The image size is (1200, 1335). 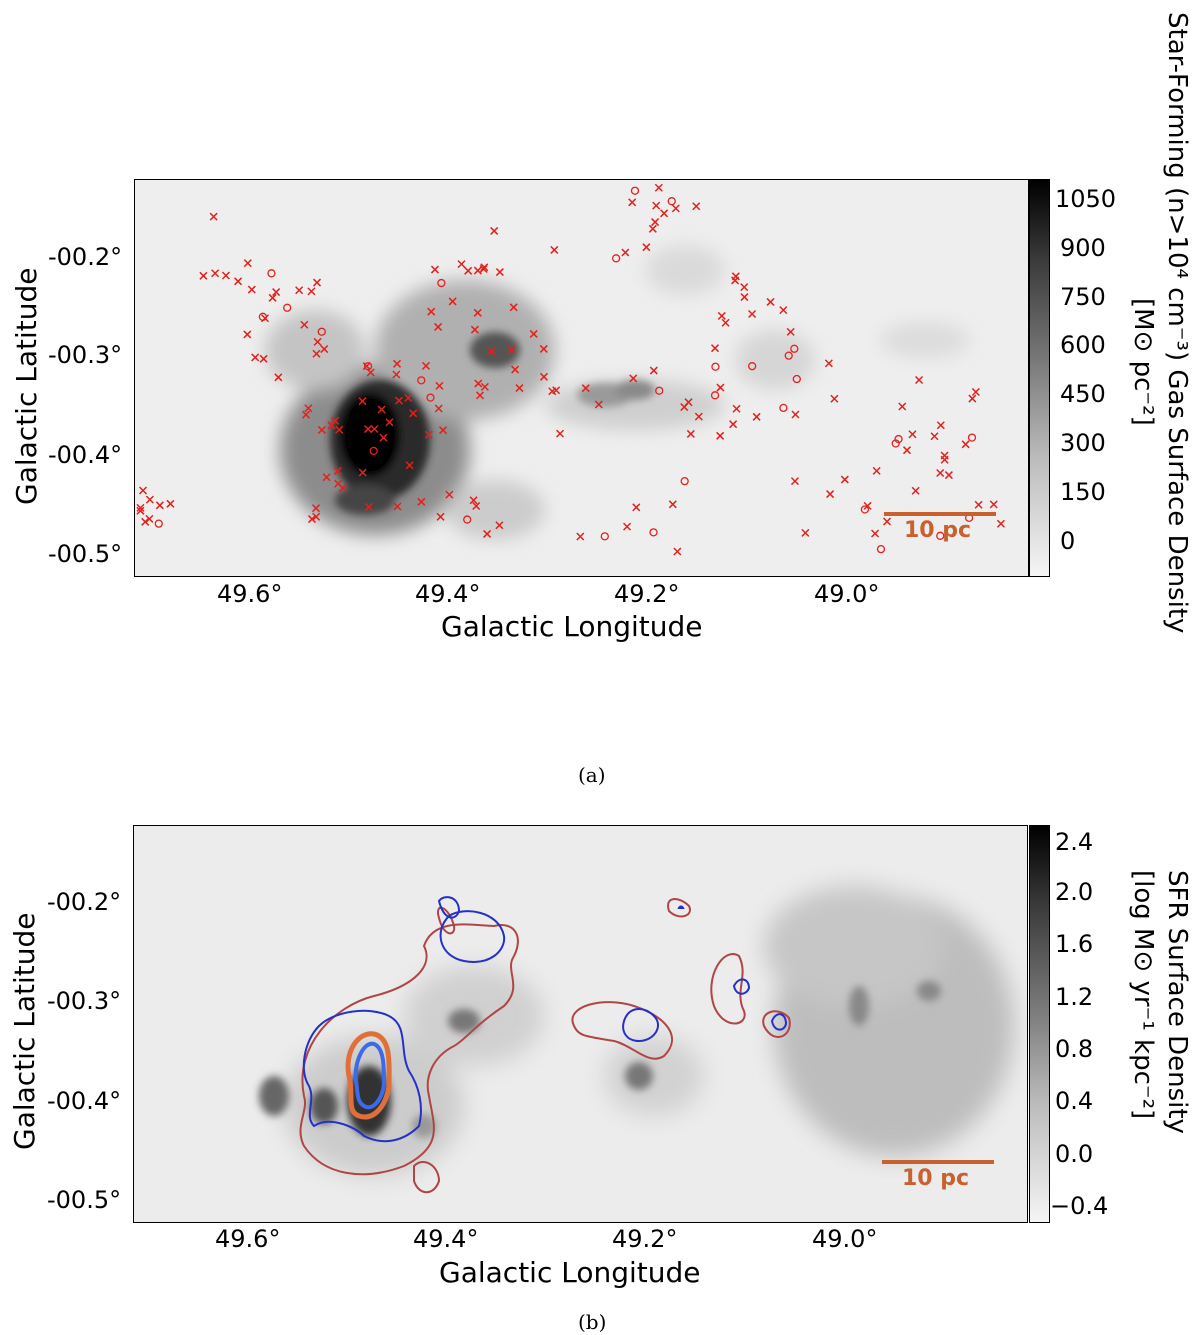 I want to click on colorbar-tick: 900, so click(x=1083, y=248).